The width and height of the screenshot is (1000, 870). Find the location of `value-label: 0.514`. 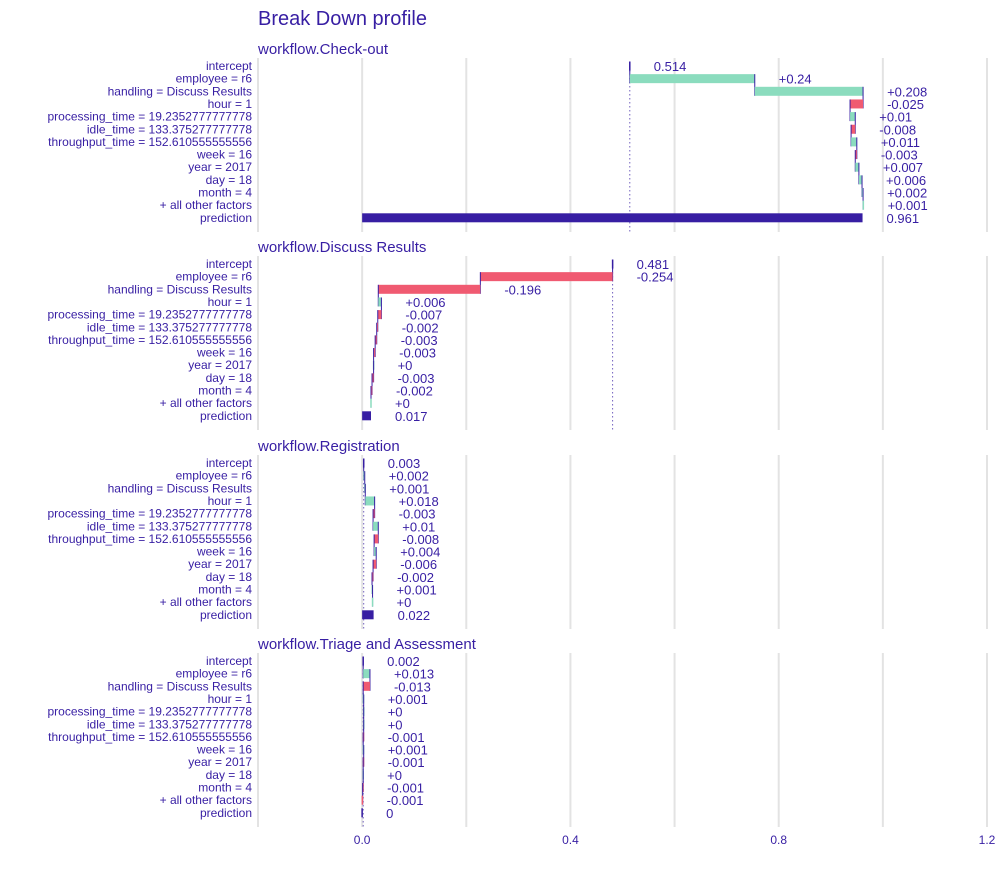

value-label: 0.514 is located at coordinates (670, 66).